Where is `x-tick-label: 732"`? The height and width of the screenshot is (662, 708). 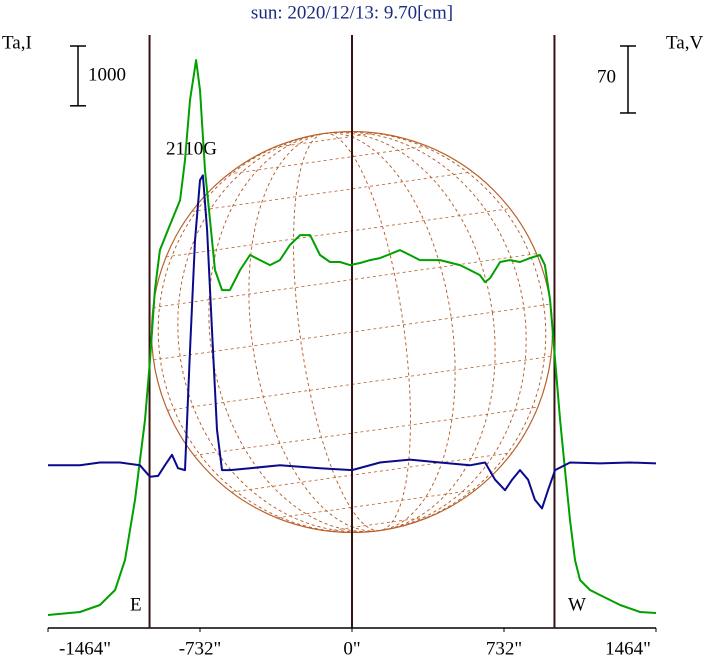
x-tick-label: 732" is located at coordinates (504, 648).